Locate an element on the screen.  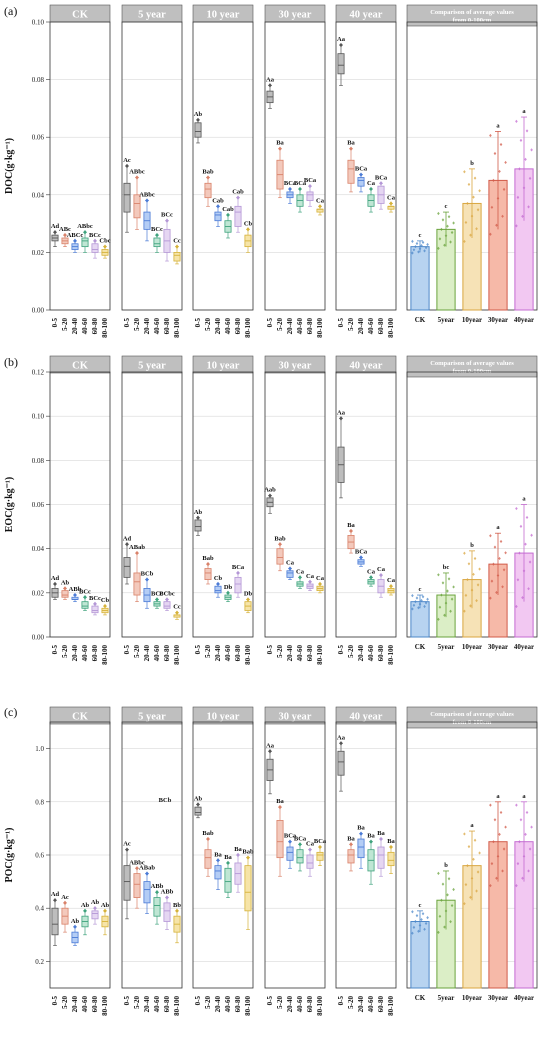
depth-tick-label: 0-5 is located at coordinates (55, 323).